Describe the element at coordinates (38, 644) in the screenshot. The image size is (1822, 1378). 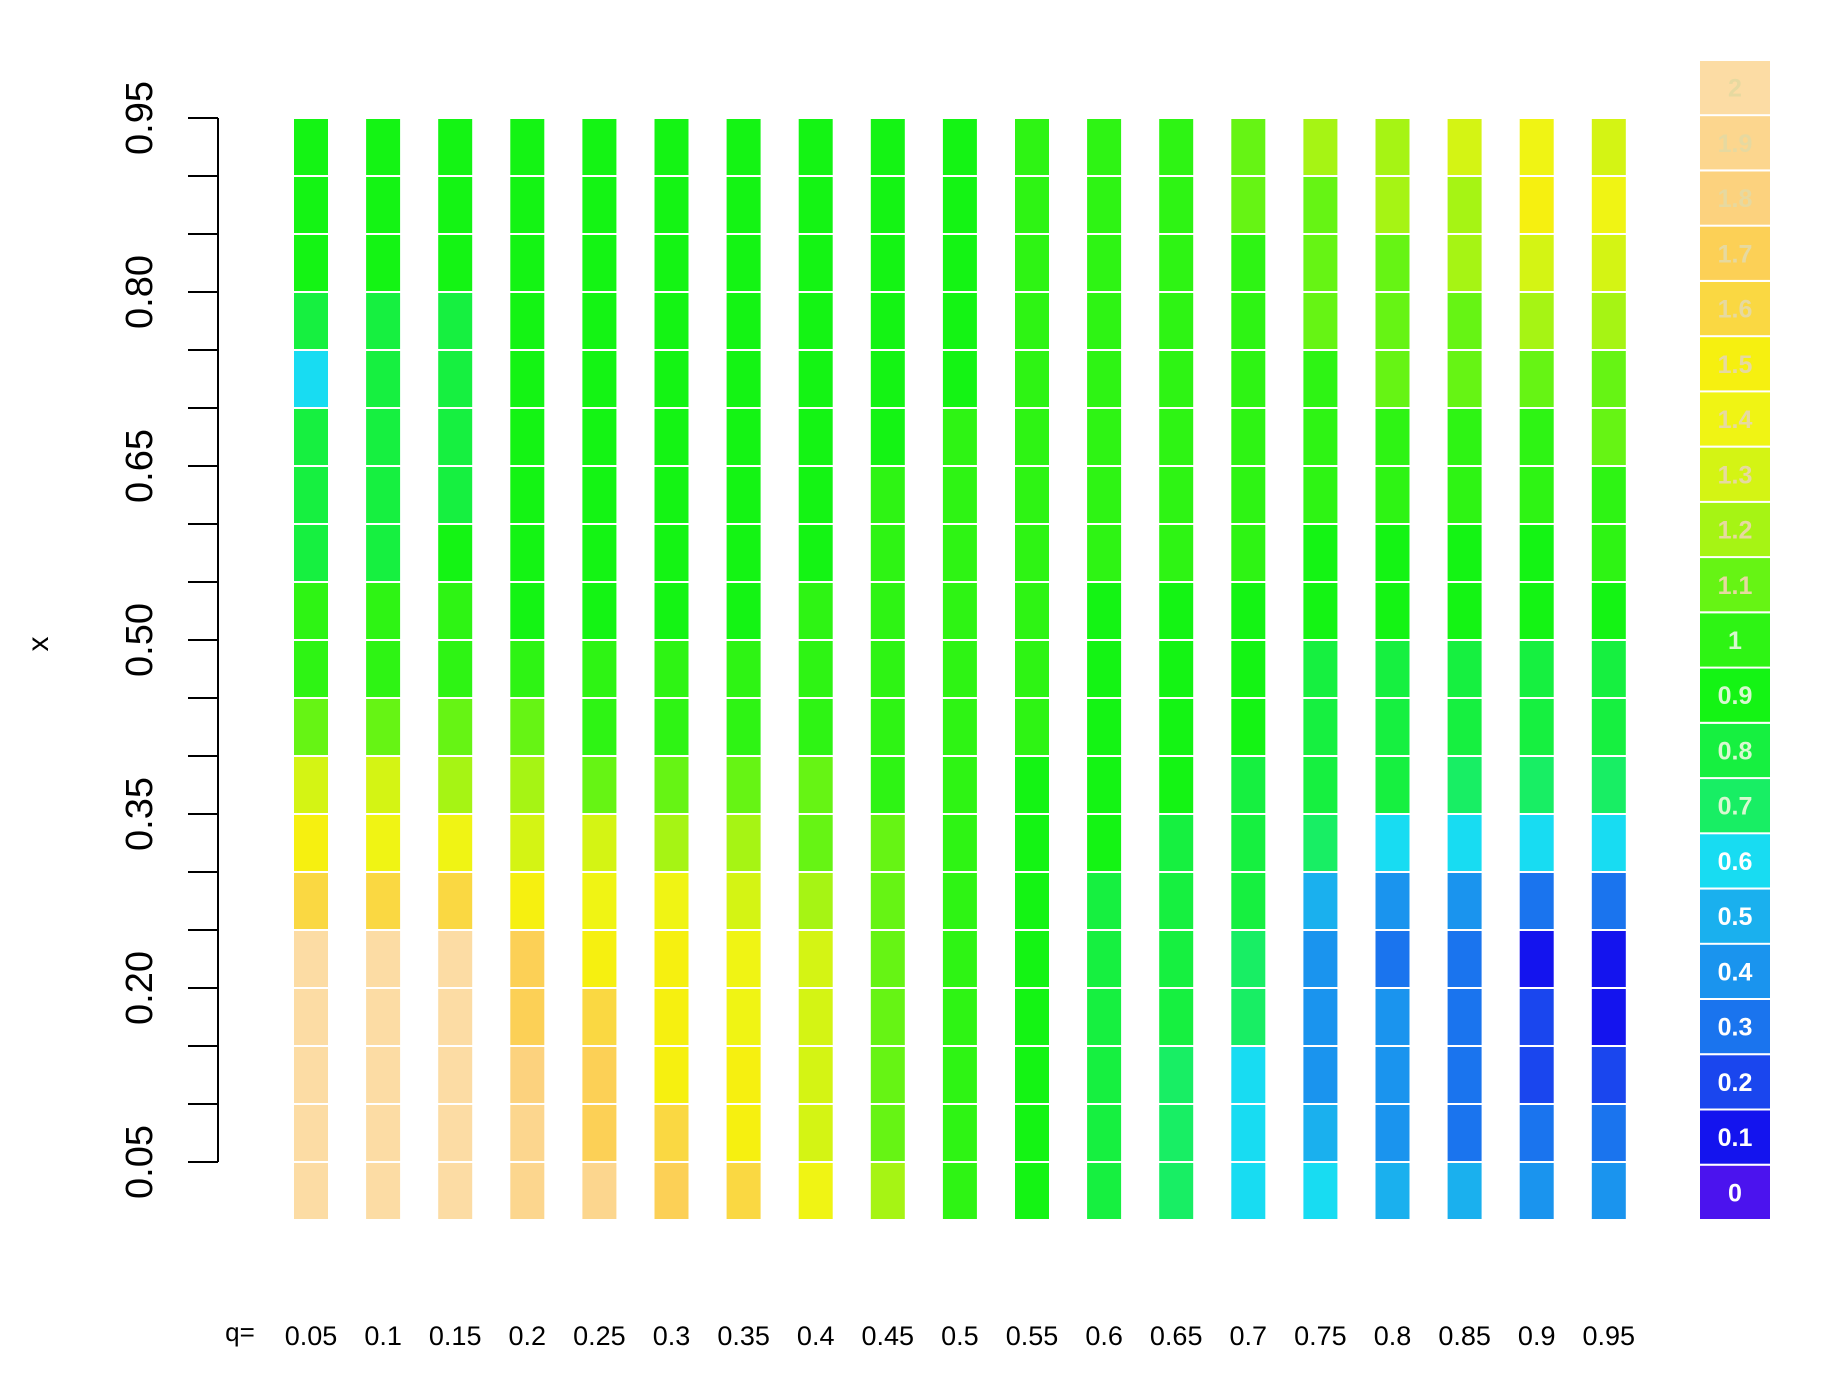
I see `y-axis-label: x` at that location.